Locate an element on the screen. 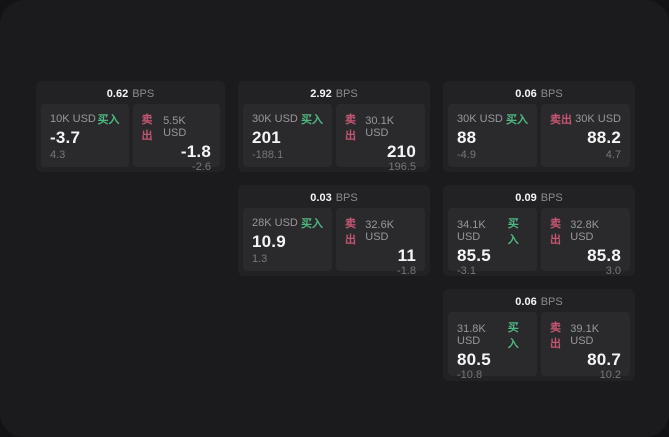 Image resolution: width=669 pixels, height=437 pixels. sell-price: 88.2 is located at coordinates (604, 137).